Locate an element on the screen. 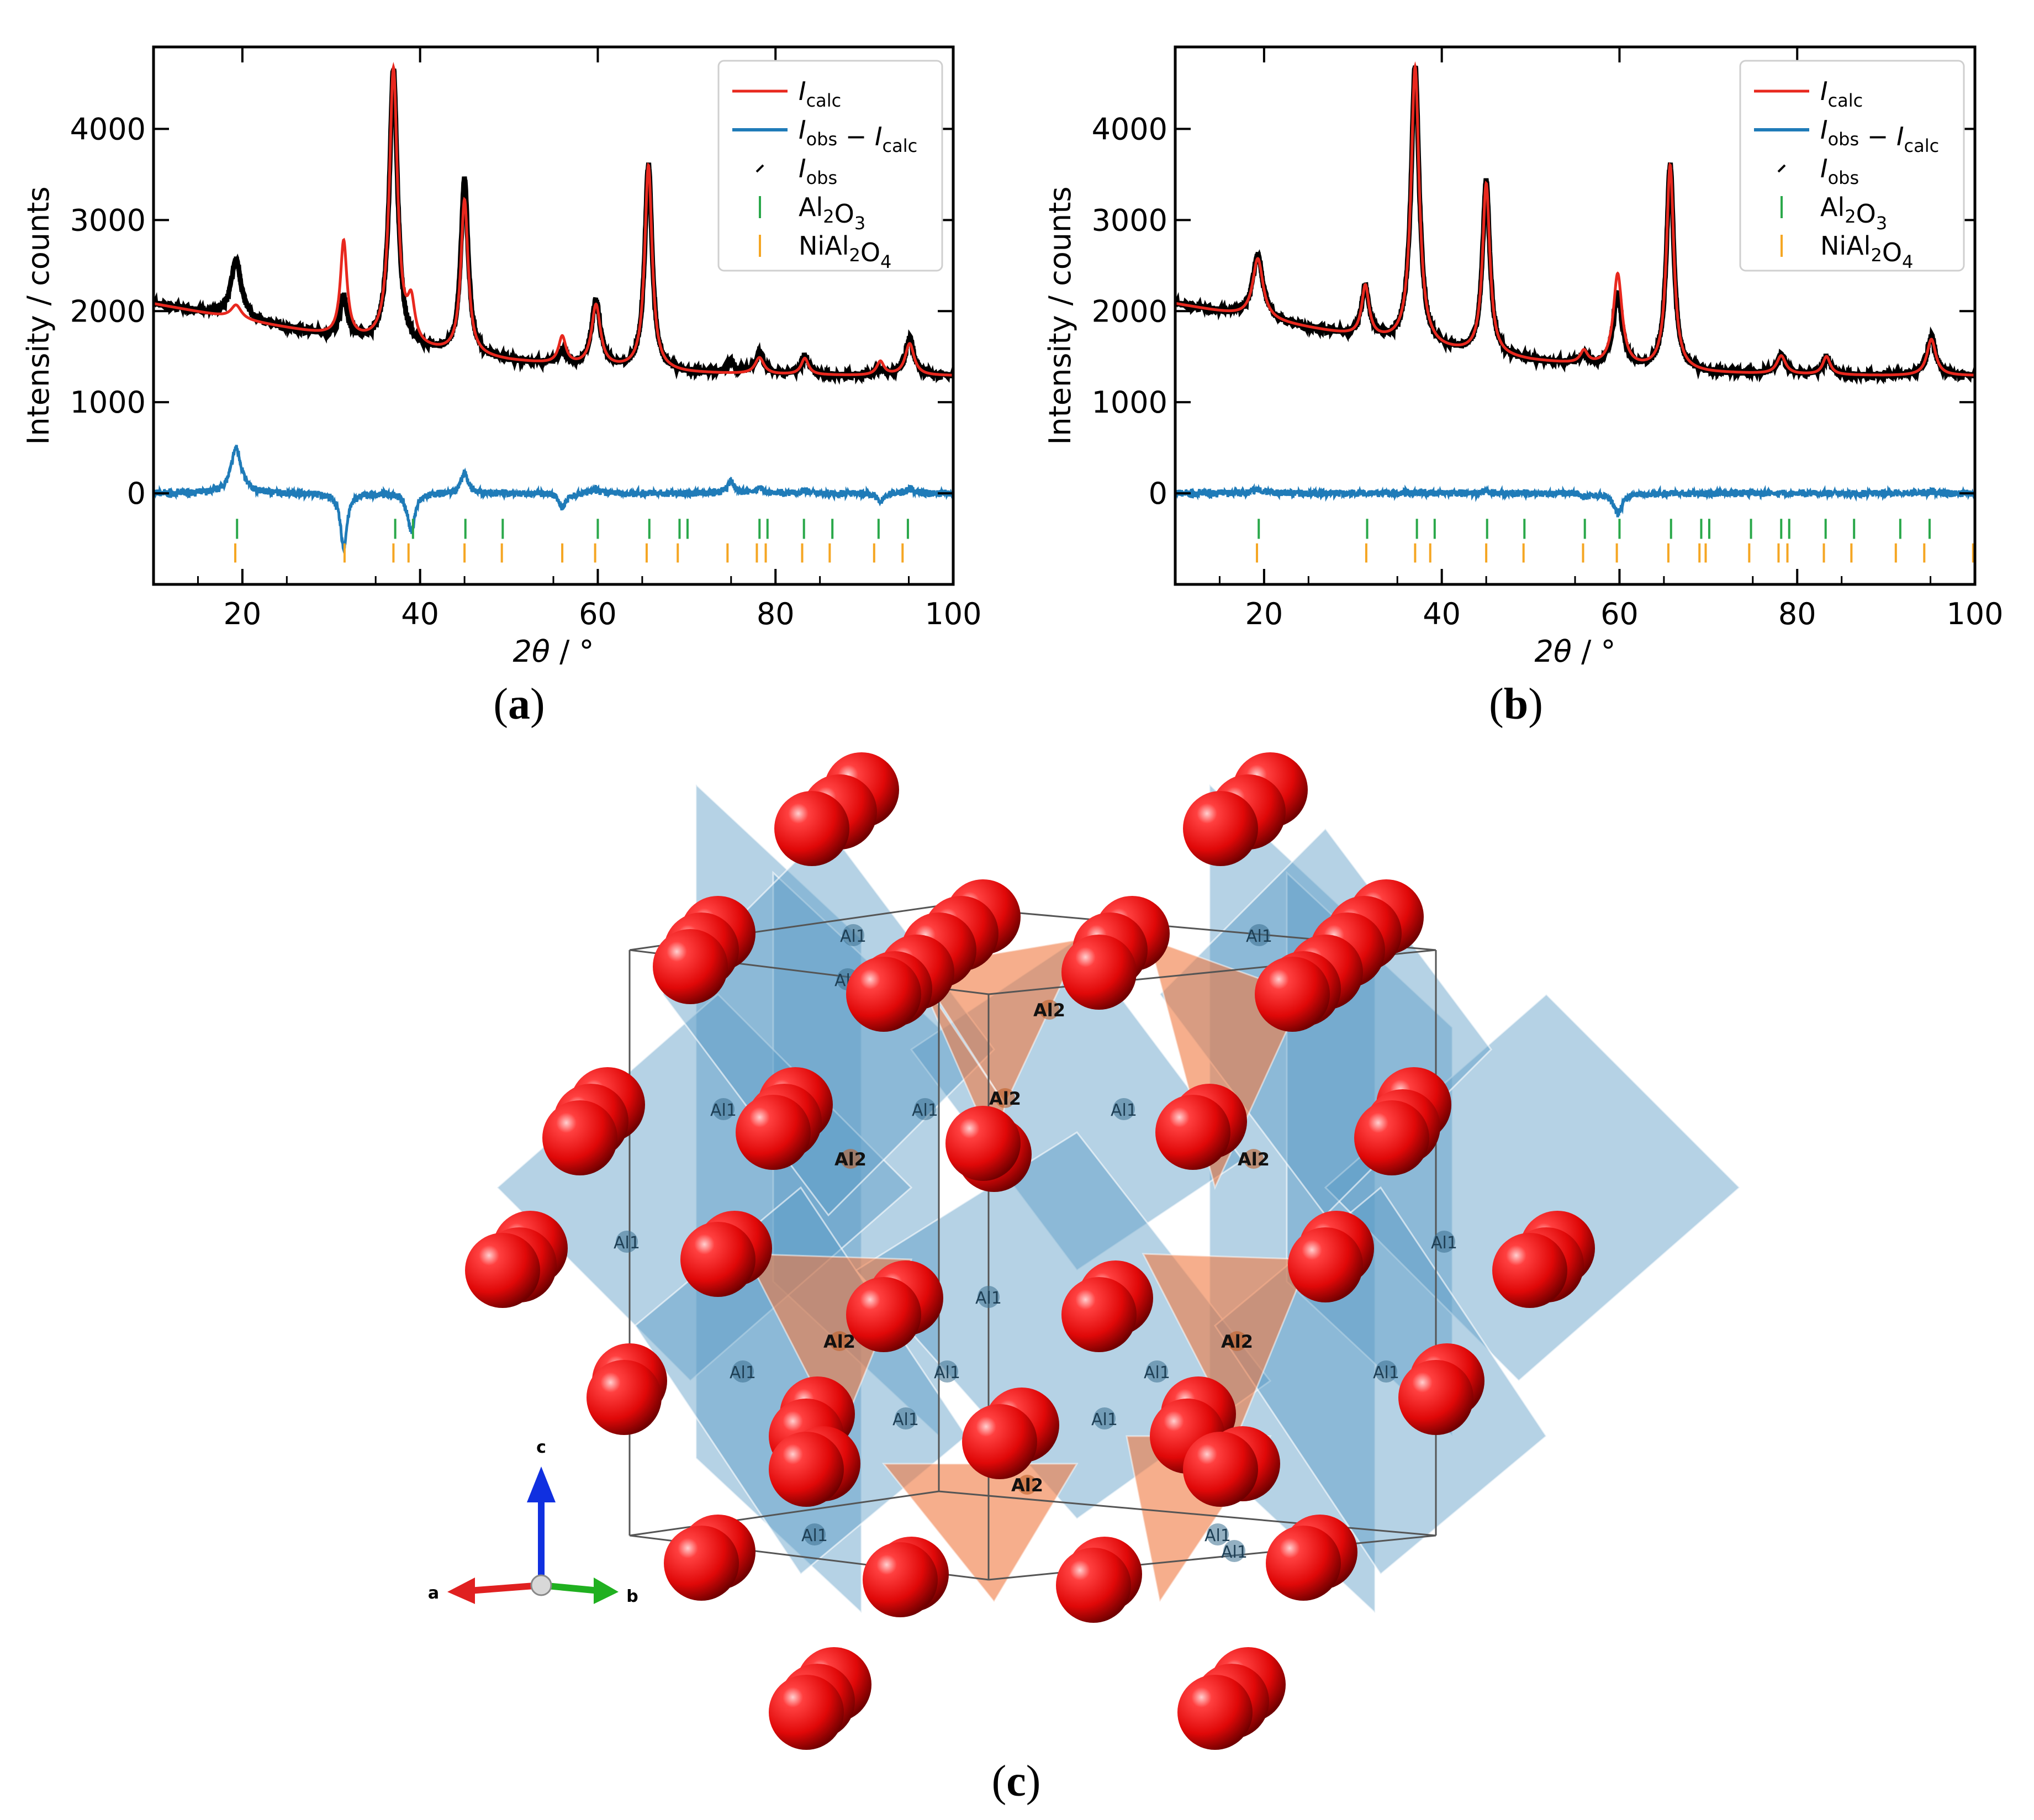 This screenshot has width=2034, height=1820. axis-origin is located at coordinates (541, 1585).